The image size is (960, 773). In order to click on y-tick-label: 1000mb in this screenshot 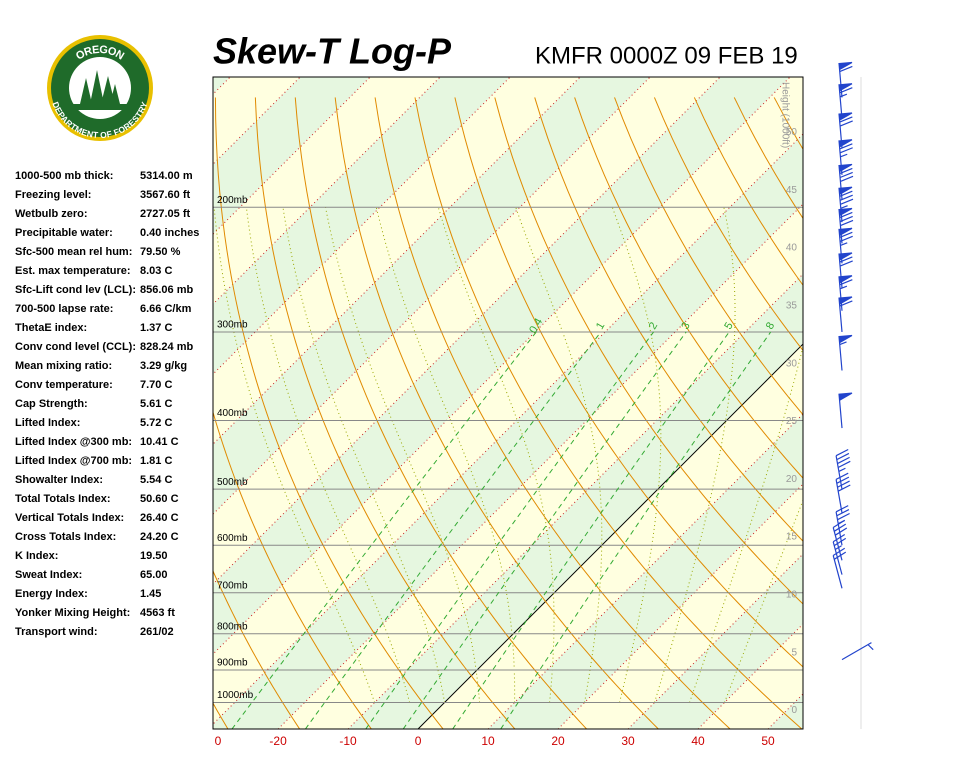, I will do `click(235, 695)`.